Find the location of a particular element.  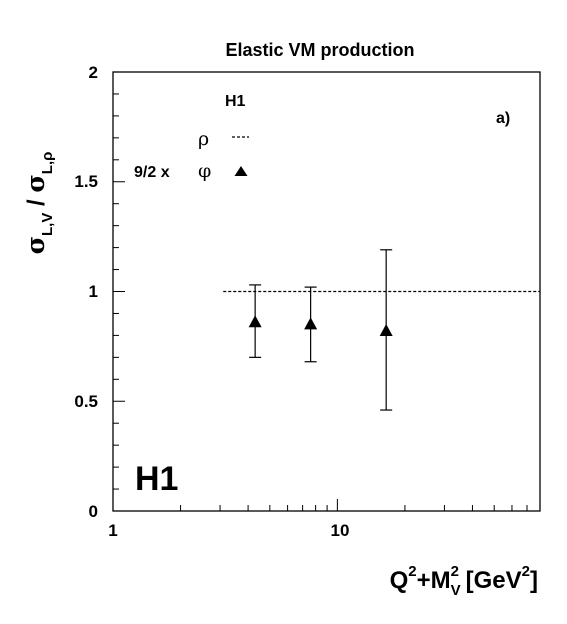

y-axis-tick-labels: 0 0.5 1 1.5 2 is located at coordinates (86, 292).